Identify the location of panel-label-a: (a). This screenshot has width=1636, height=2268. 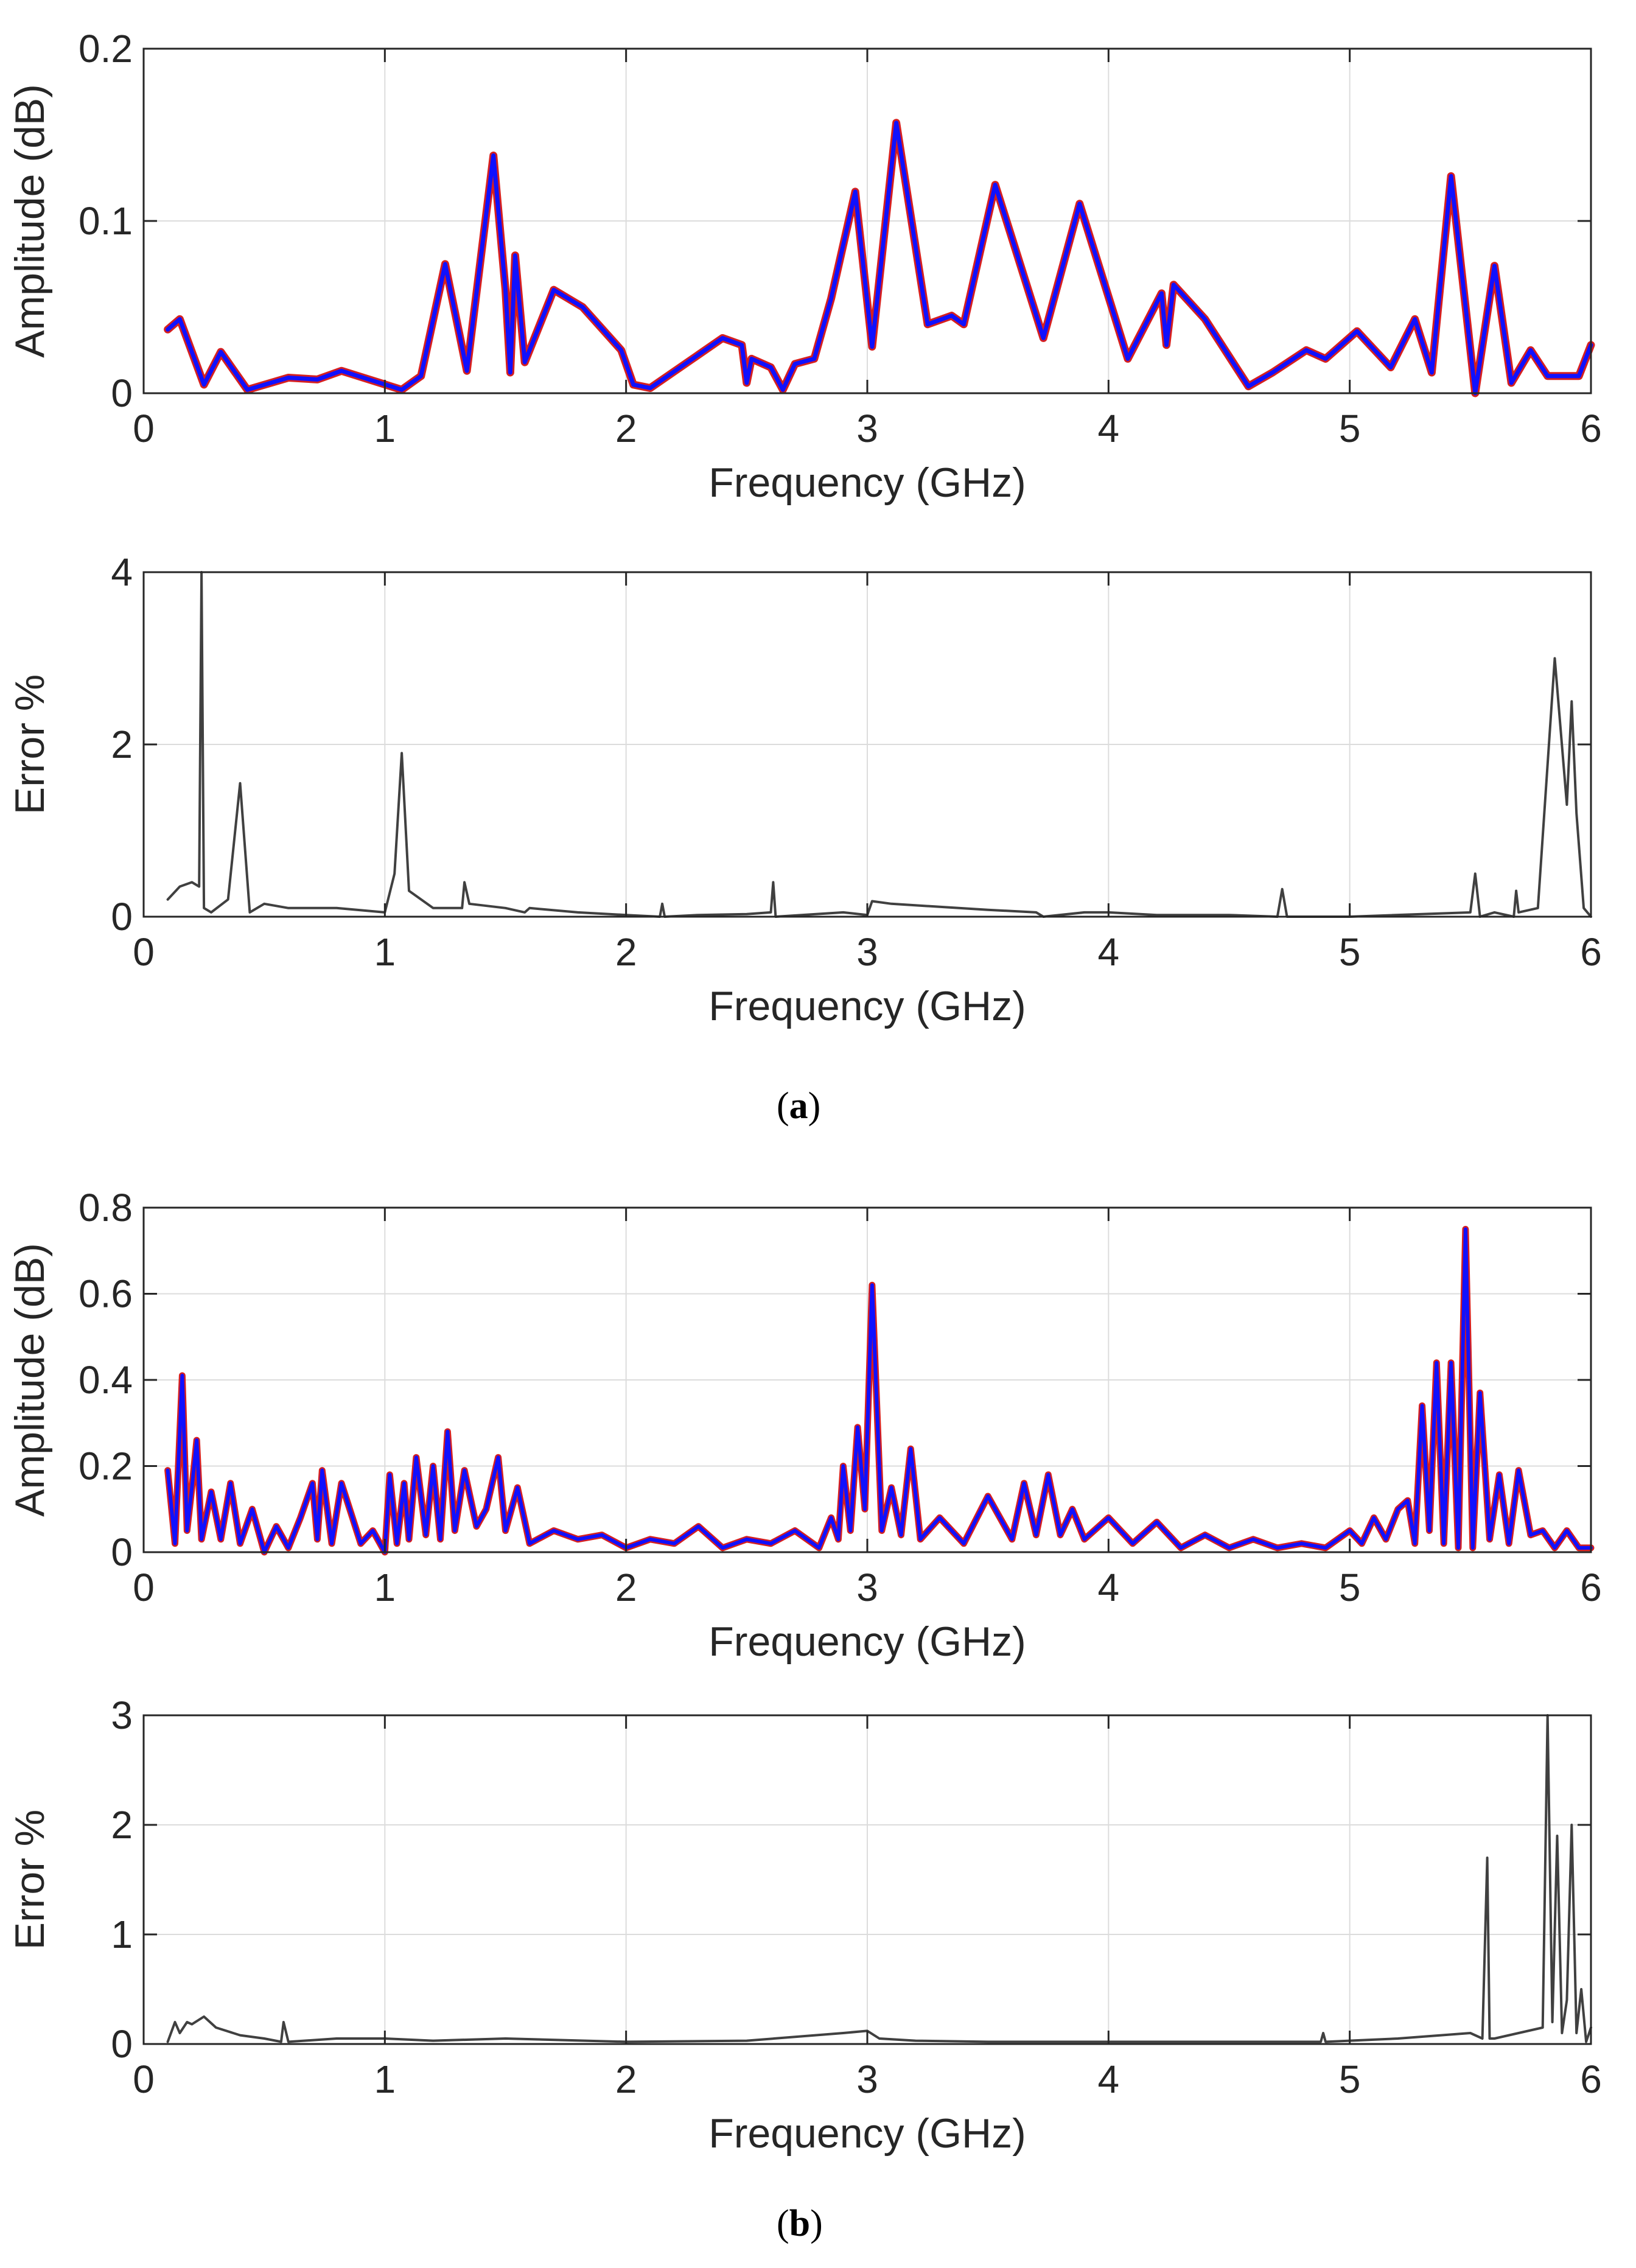
(798, 1106).